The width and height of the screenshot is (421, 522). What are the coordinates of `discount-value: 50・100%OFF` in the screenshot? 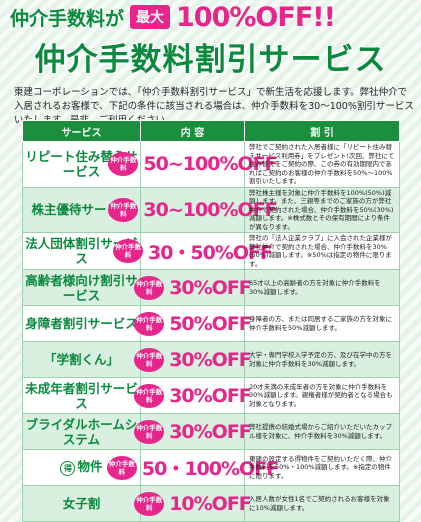 It's located at (210, 469).